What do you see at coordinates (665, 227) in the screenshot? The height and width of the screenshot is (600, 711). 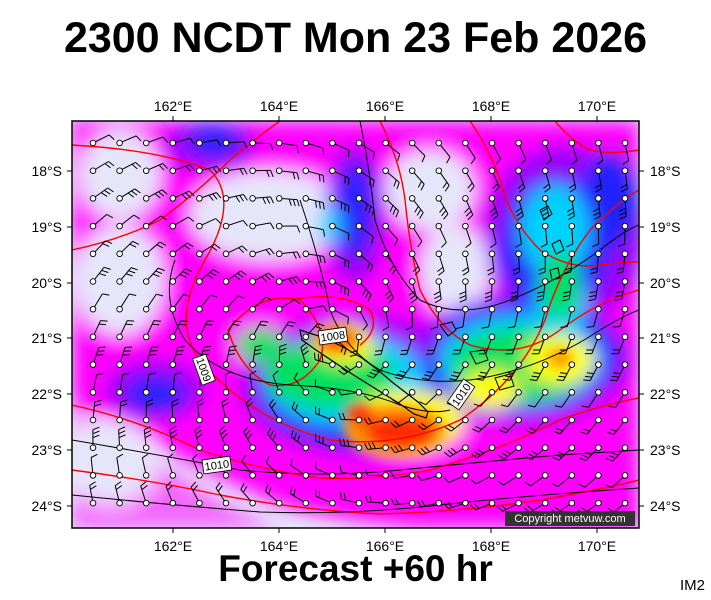 I see `lat-label: 19°S` at bounding box center [665, 227].